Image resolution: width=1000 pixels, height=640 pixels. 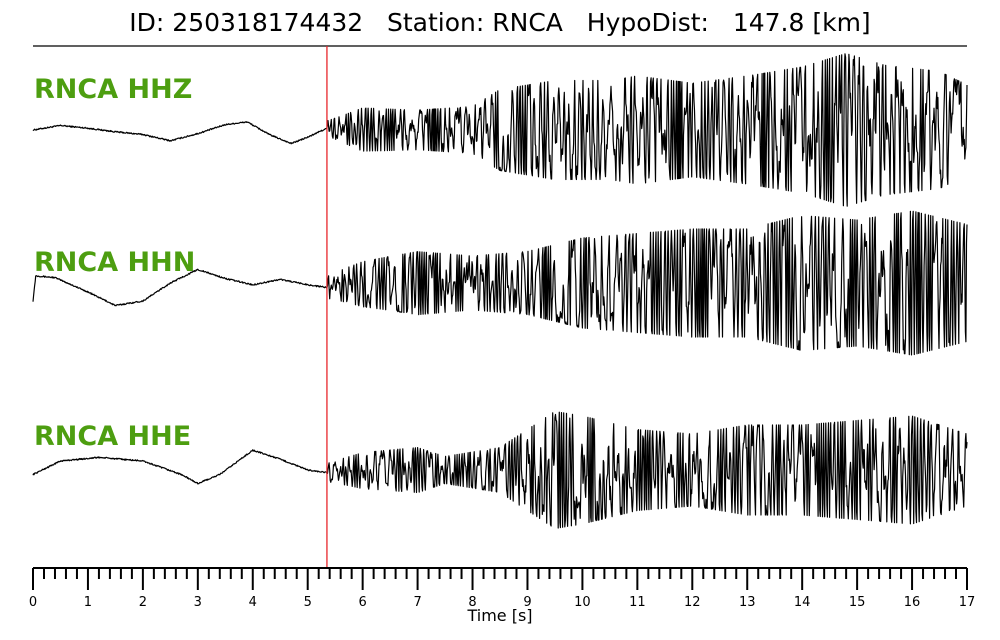 What do you see at coordinates (268, 22) in the screenshot?
I see `event-id-value: 250318174432` at bounding box center [268, 22].